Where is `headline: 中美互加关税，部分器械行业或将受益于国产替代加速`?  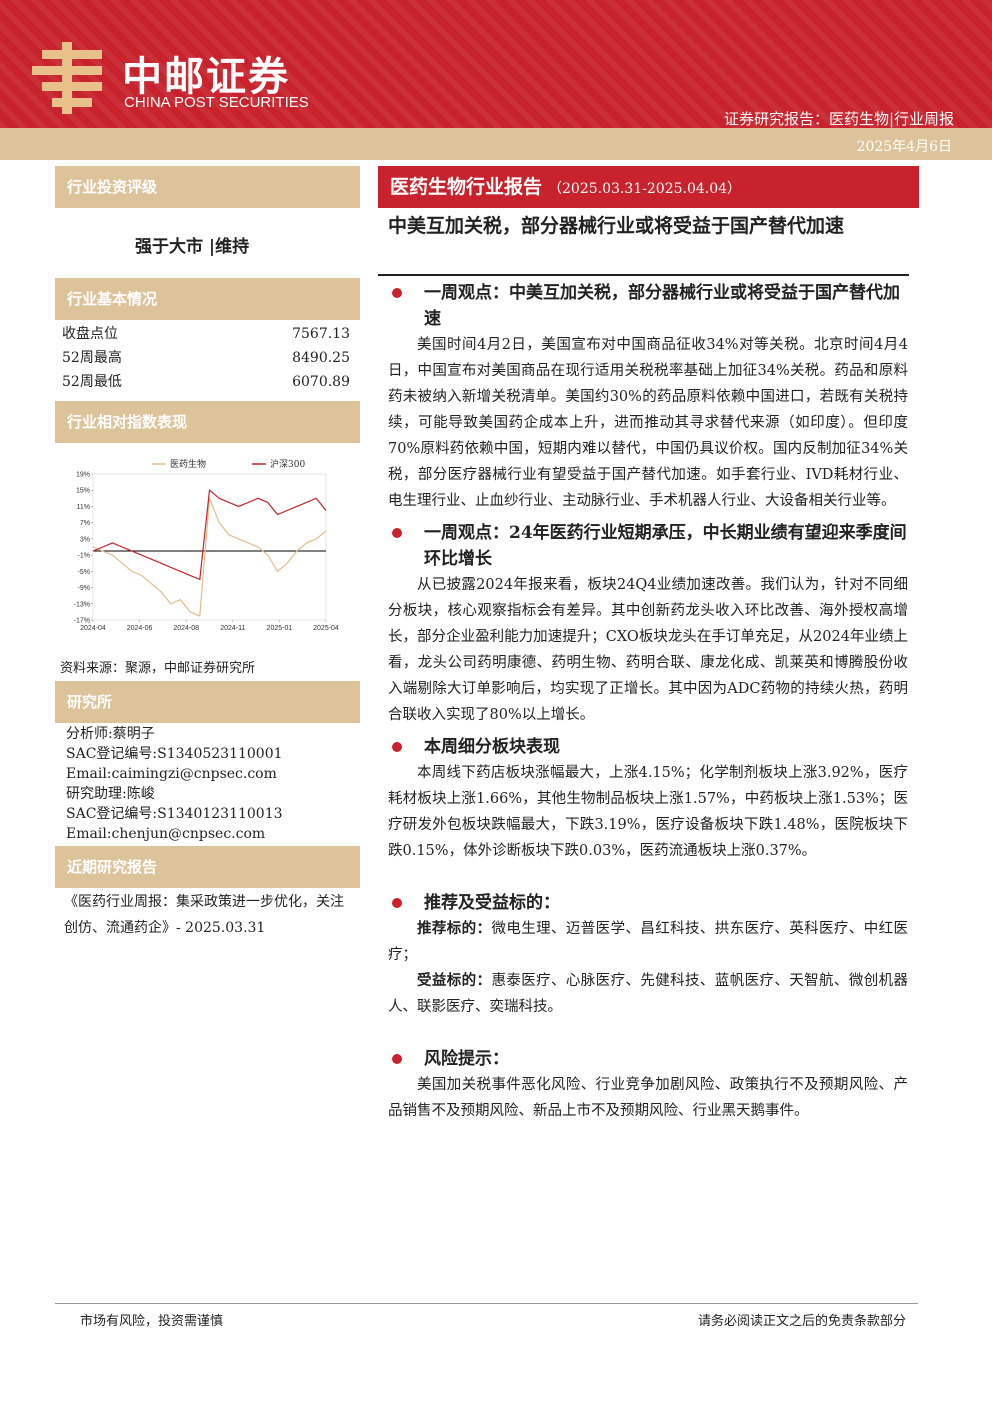 headline: 中美互加关税，部分器械行业或将受益于国产替代加速 is located at coordinates (616, 226).